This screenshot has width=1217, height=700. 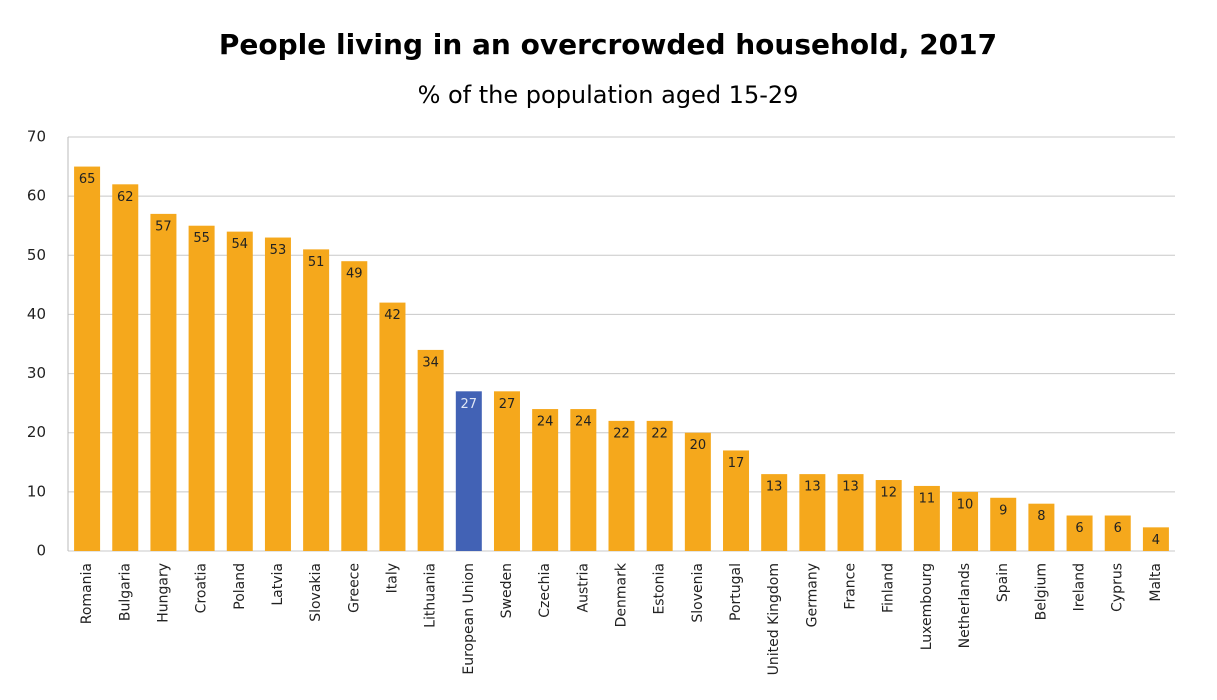 What do you see at coordinates (851, 586) in the screenshot?
I see `x-tick-label: France` at bounding box center [851, 586].